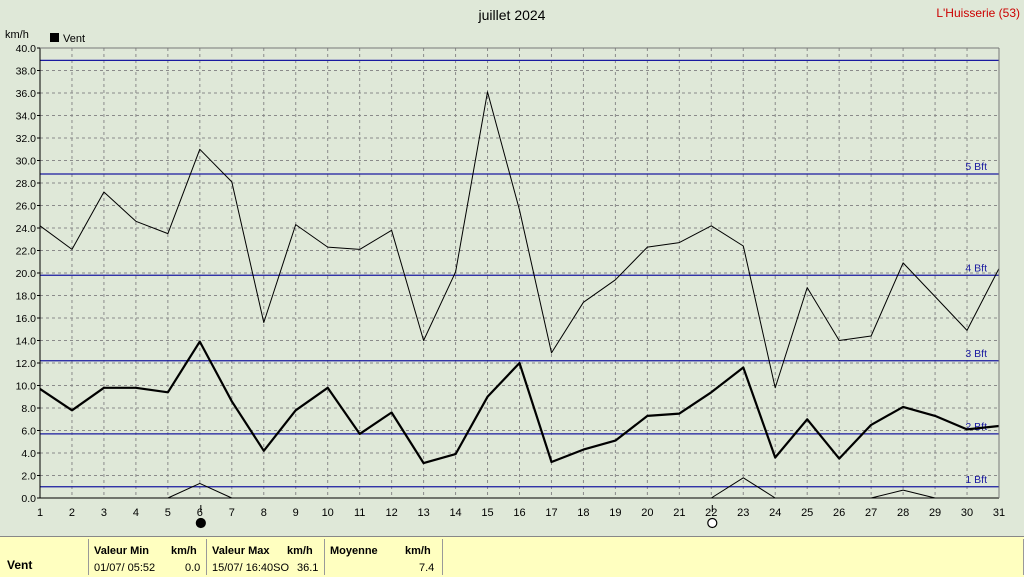  What do you see at coordinates (122, 551) in the screenshot?
I see `min-header: Valeur Min` at bounding box center [122, 551].